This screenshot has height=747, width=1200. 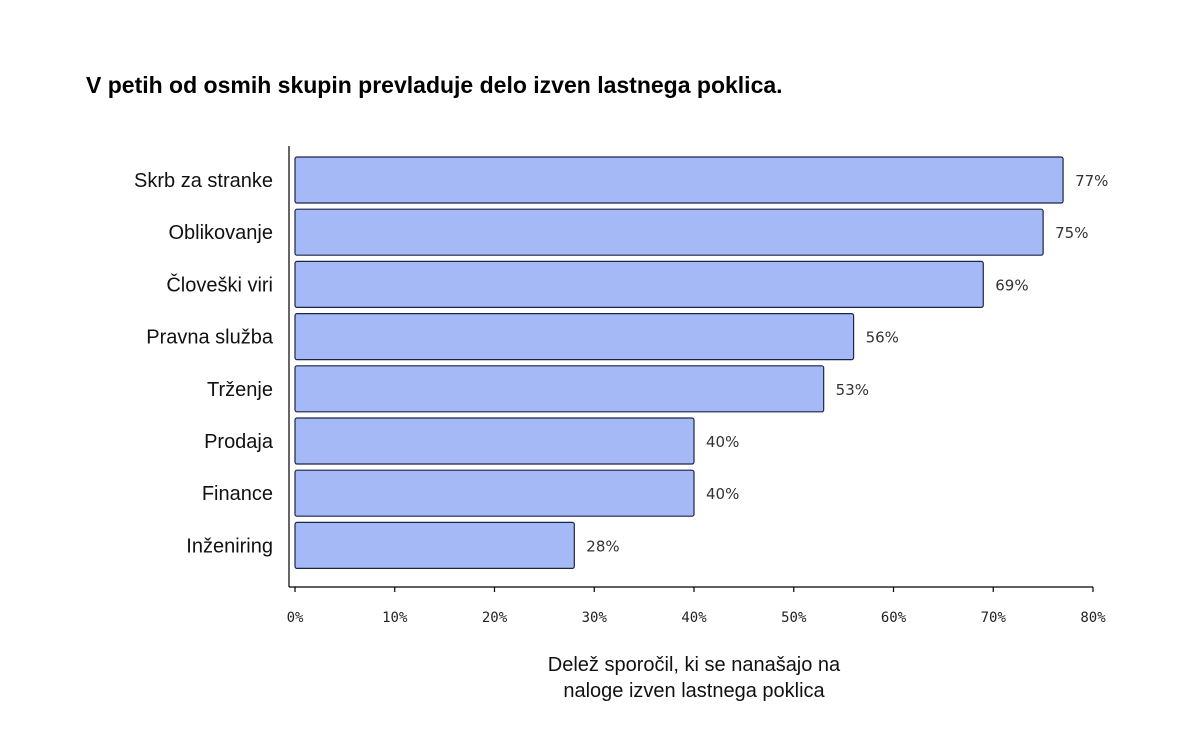 What do you see at coordinates (722, 442) in the screenshot?
I see `value-label-5: 40%` at bounding box center [722, 442].